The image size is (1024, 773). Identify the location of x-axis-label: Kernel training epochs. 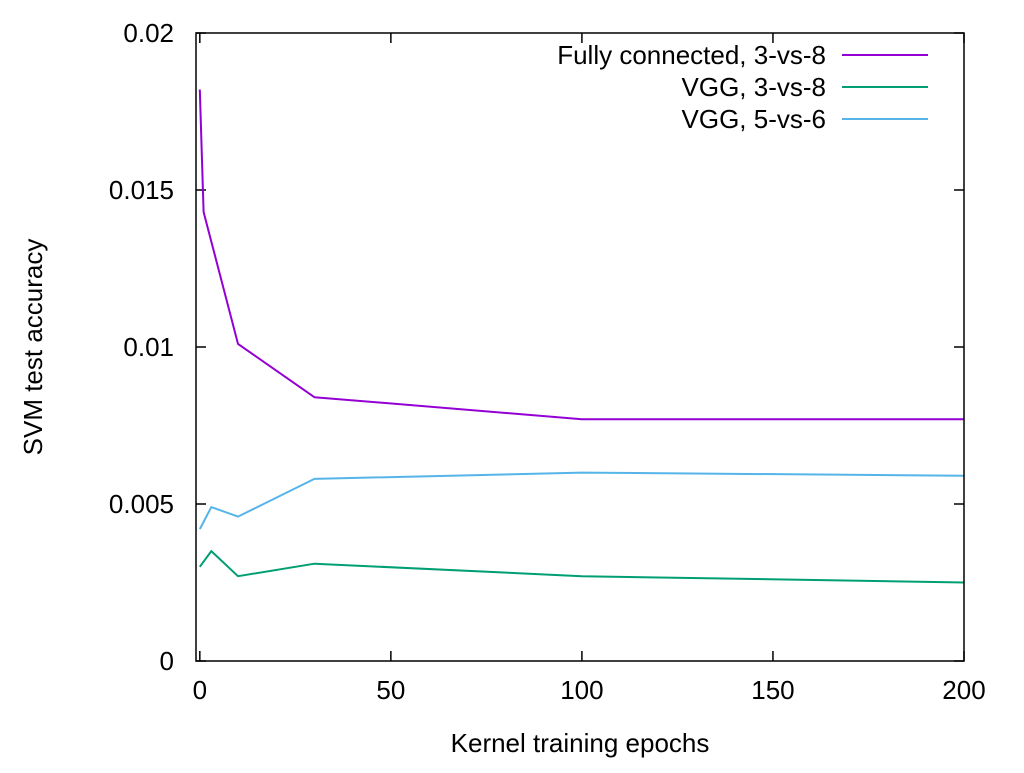
(580, 743).